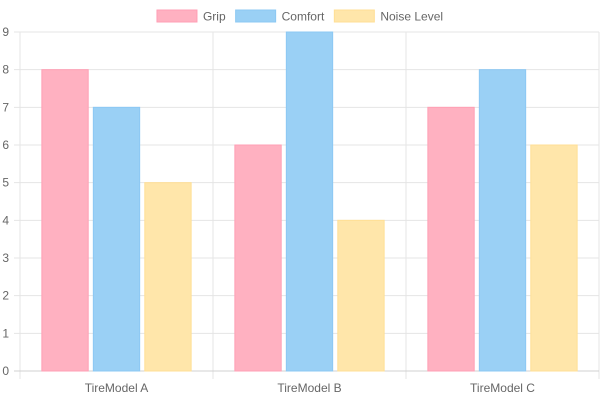 The height and width of the screenshot is (400, 600). What do you see at coordinates (280, 16) in the screenshot?
I see `legend-item-comfort: Comfort` at bounding box center [280, 16].